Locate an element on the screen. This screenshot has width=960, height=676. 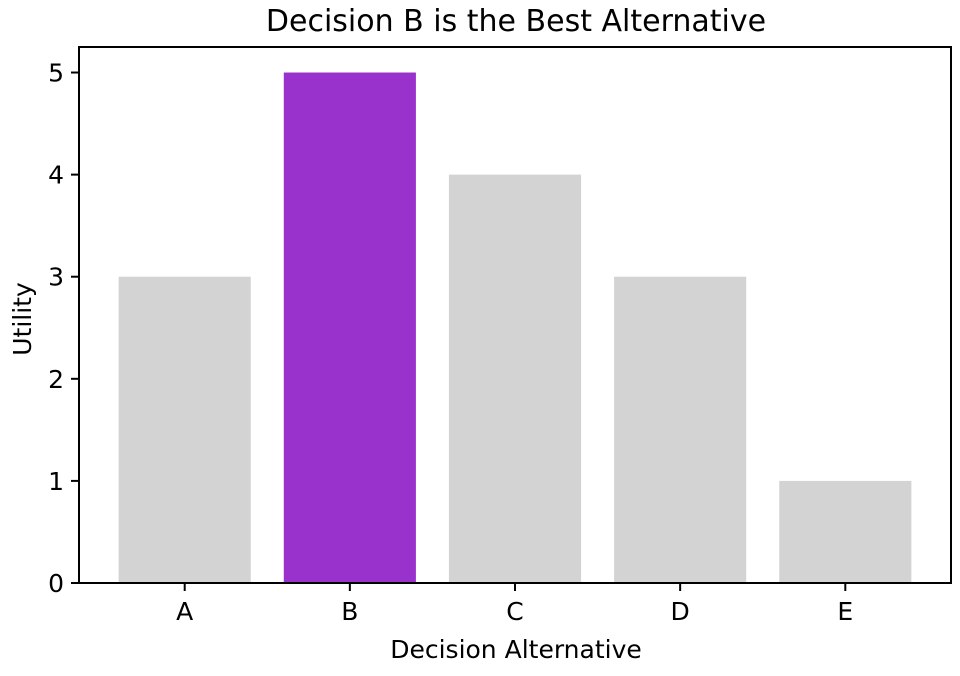
x-tick-label-b: B is located at coordinates (349, 611).